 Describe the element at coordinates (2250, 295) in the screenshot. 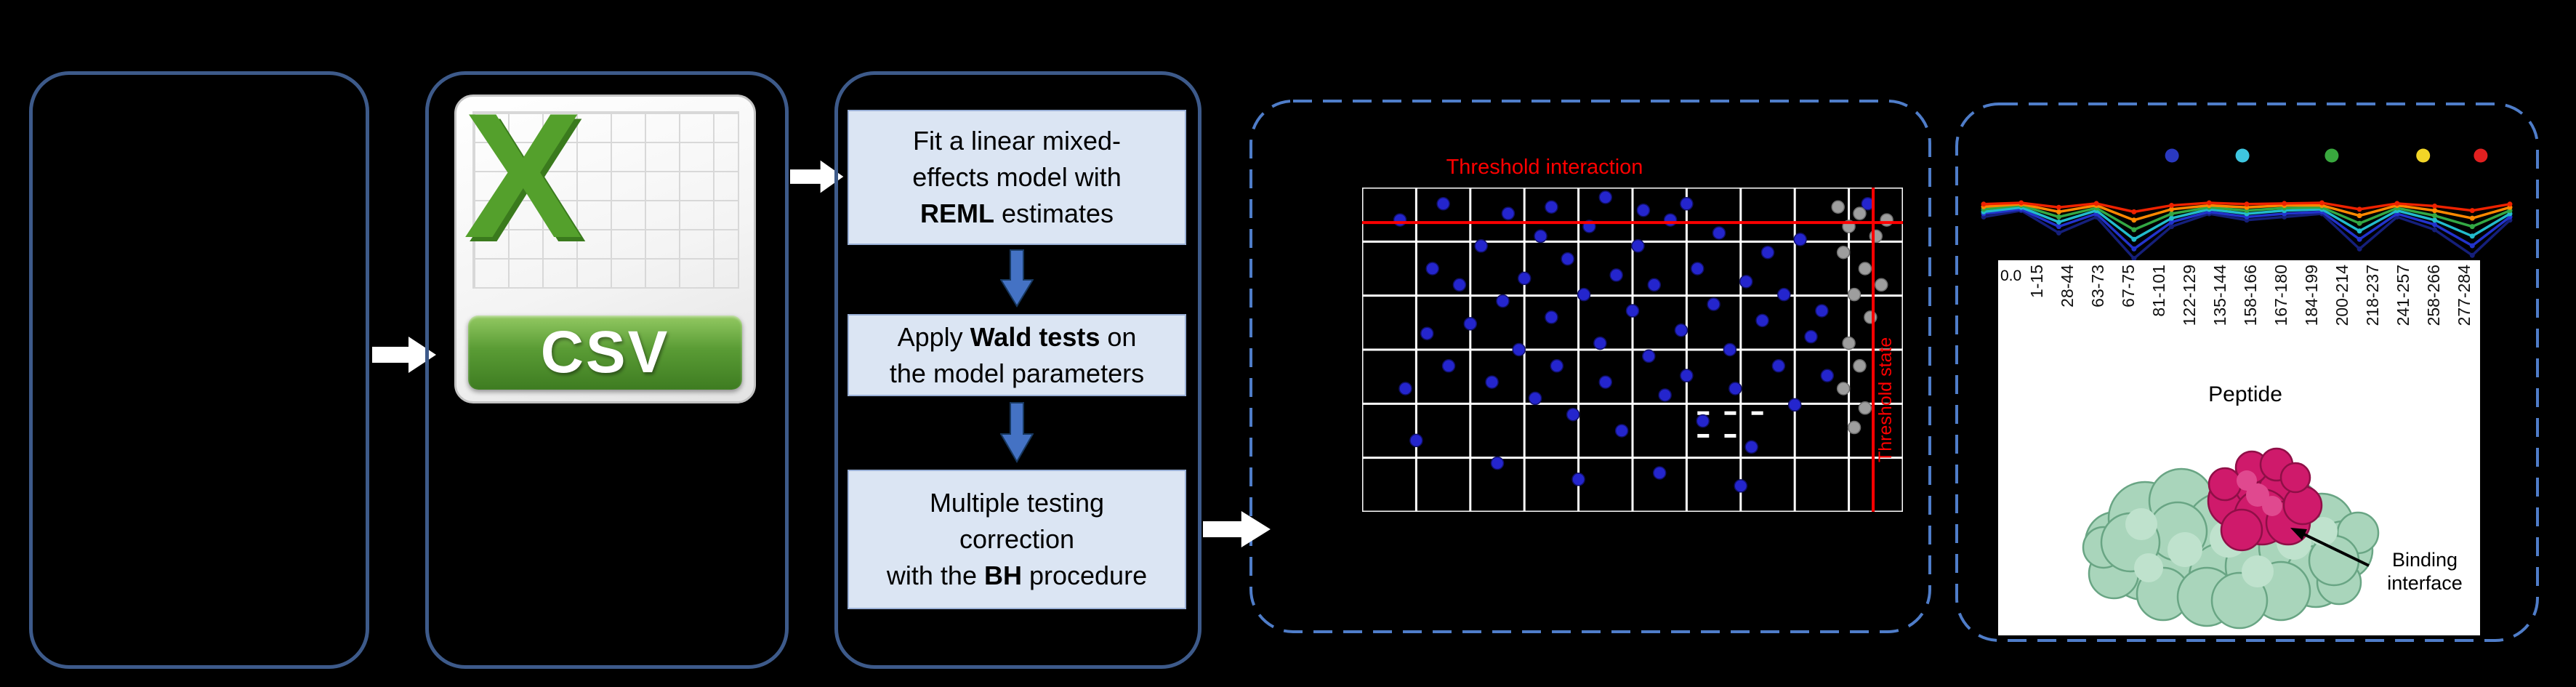

I see `peptide-tick-label: 158-166` at that location.